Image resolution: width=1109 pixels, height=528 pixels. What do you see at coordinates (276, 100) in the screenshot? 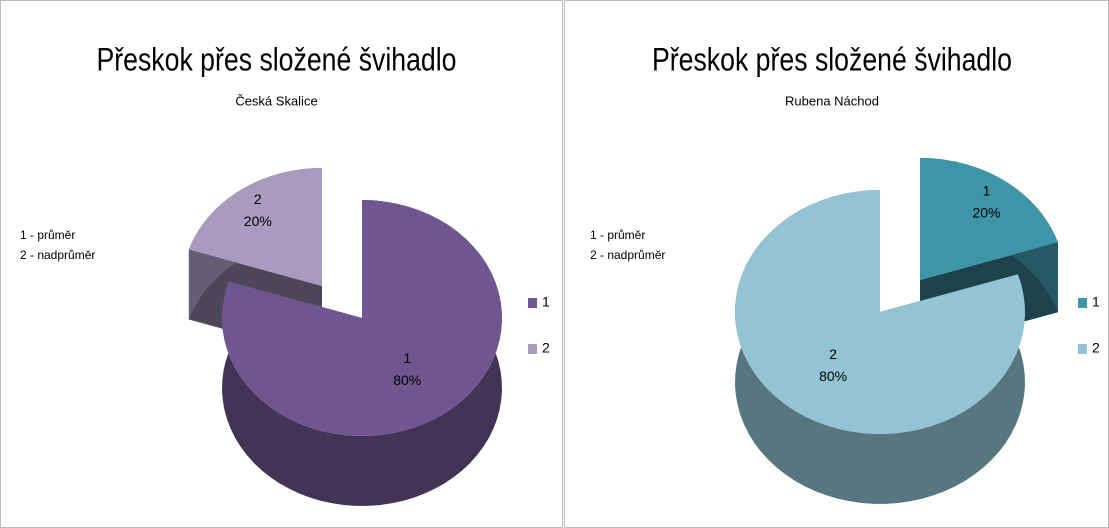
I see `chart-subtitle: Česká Skalice` at bounding box center [276, 100].